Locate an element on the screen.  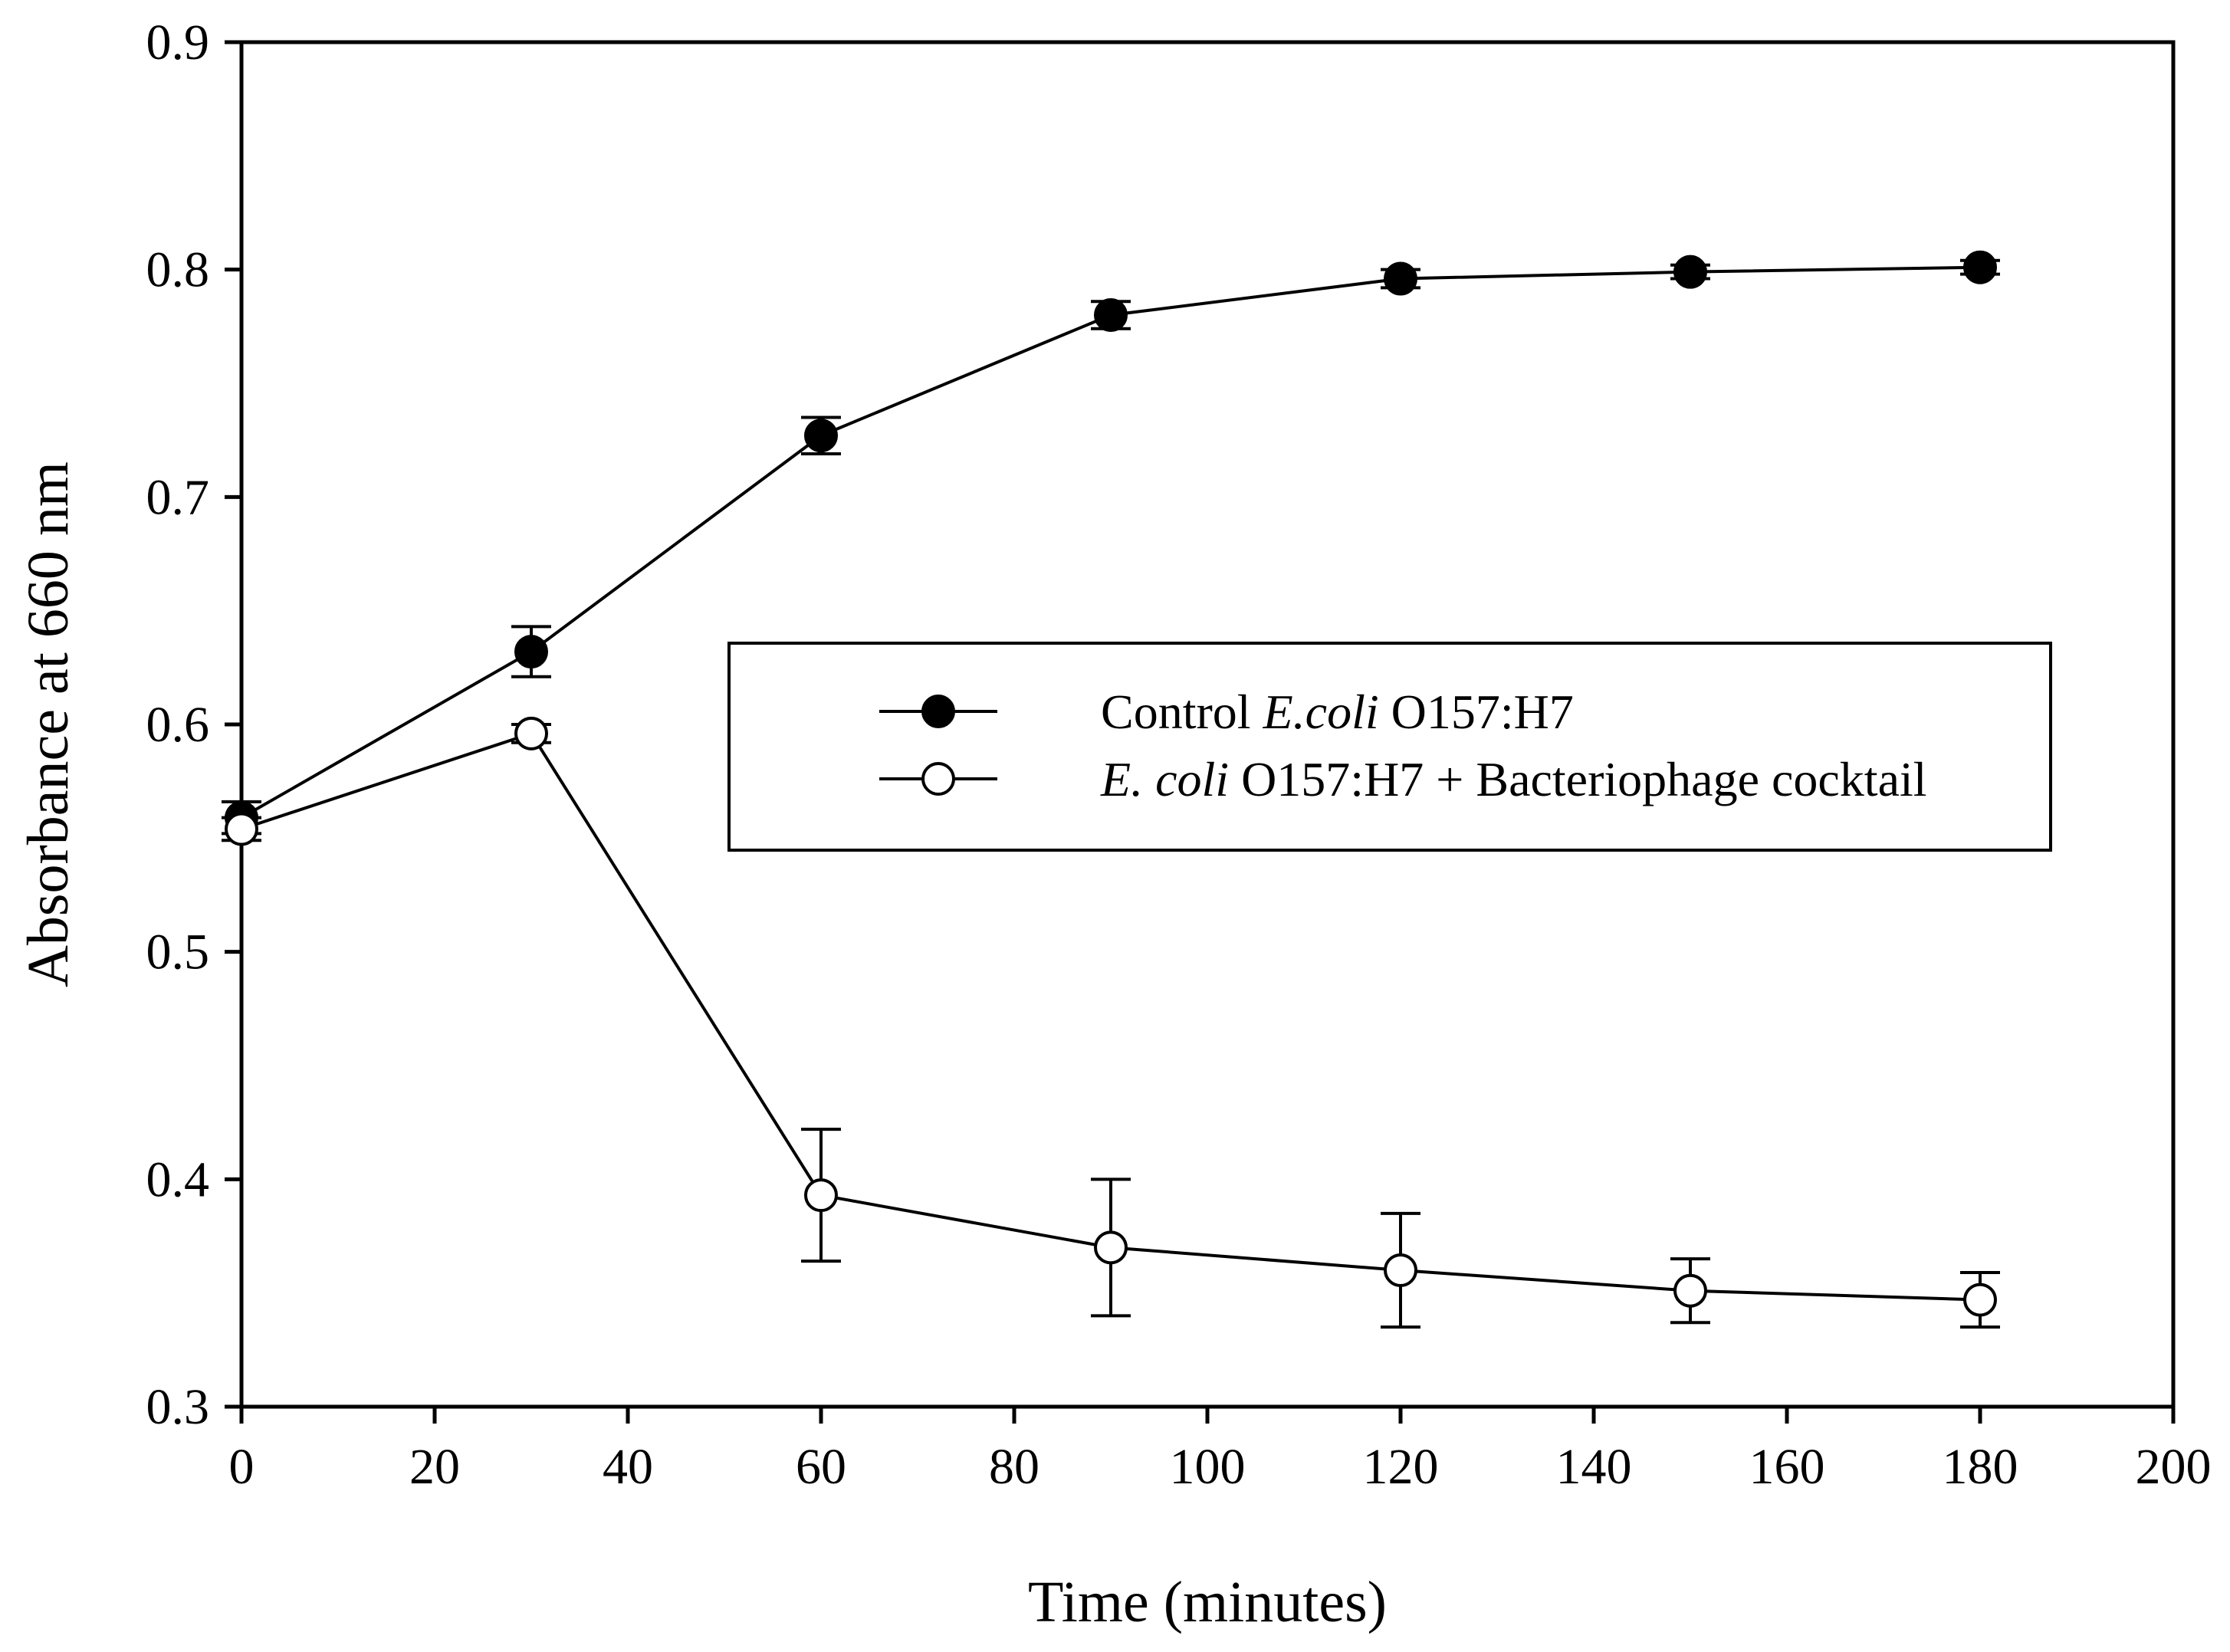
legend-label: Control E.coli O157:H7 is located at coordinates (1337, 712).